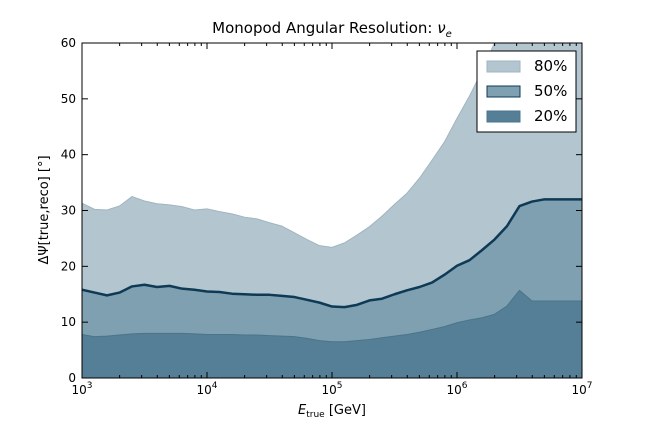 This screenshot has width=648, height=432. I want to click on legend: 80% 50% 20%, so click(526, 91).